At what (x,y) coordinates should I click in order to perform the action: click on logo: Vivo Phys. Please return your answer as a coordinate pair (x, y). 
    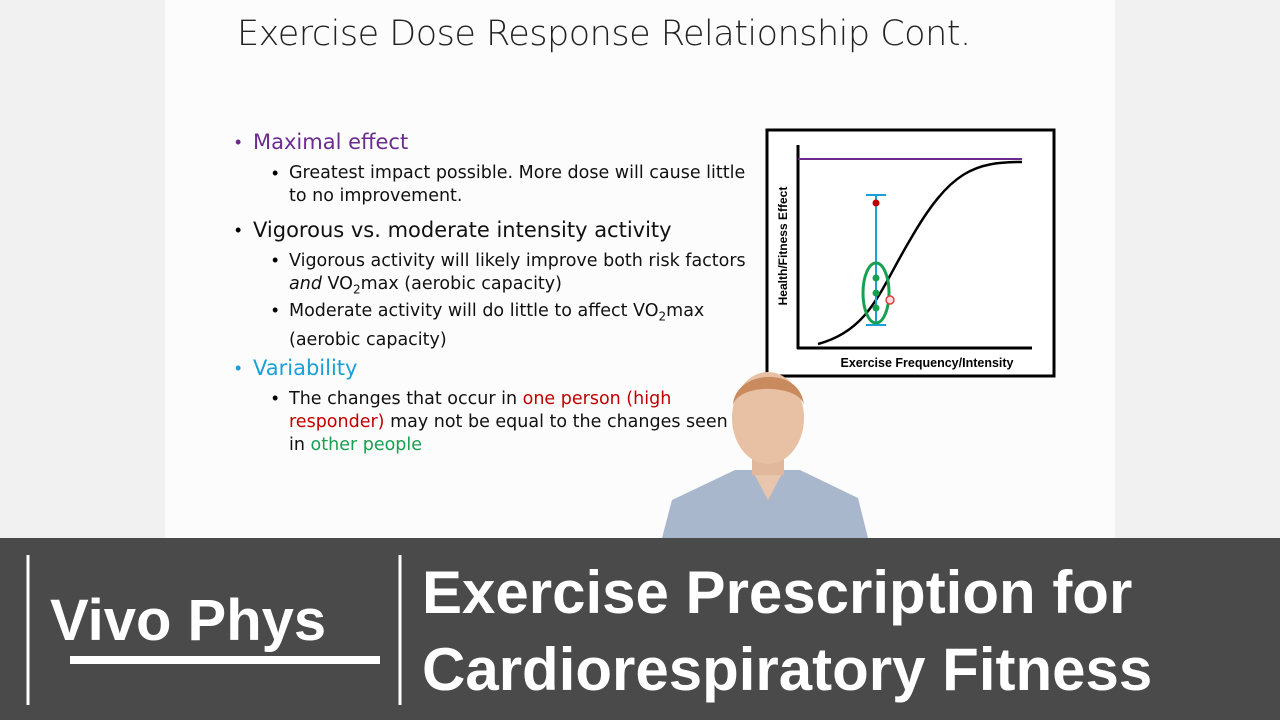
    Looking at the image, I should click on (188, 620).